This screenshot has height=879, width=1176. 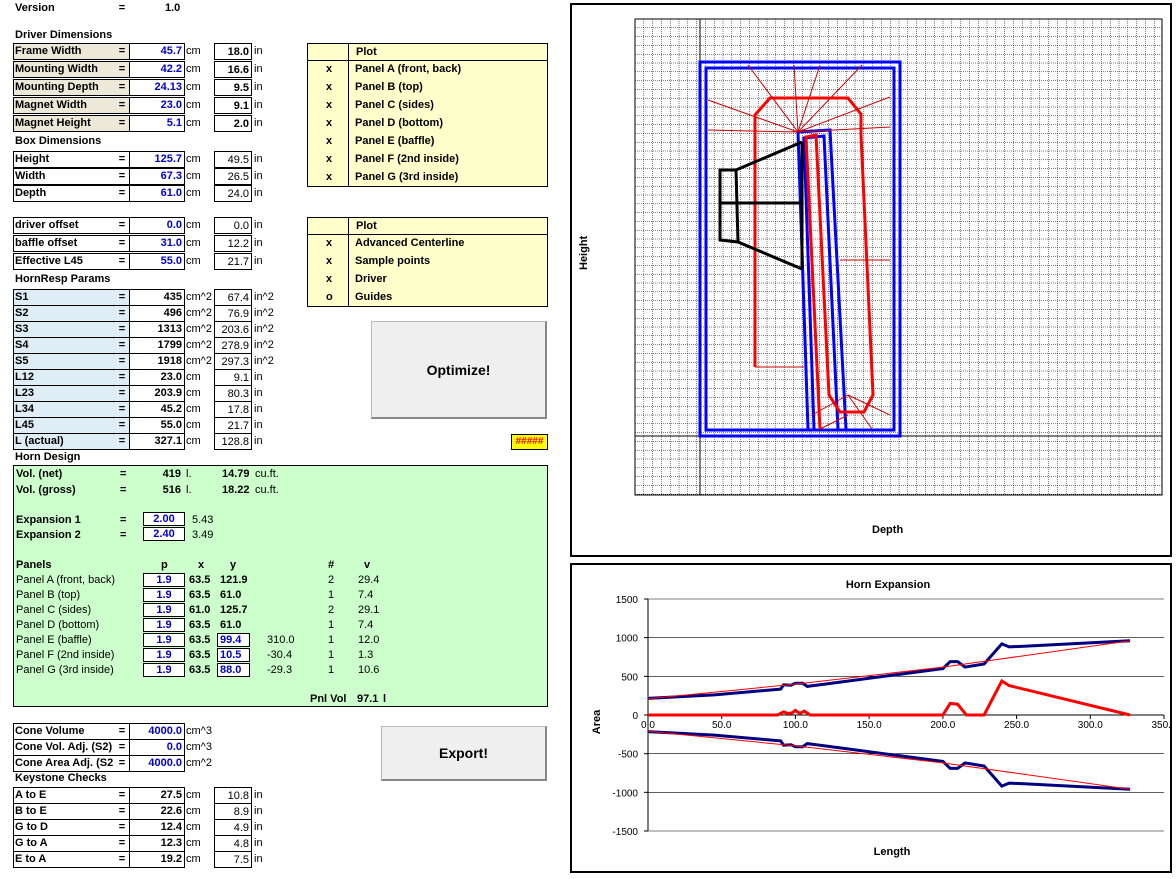 What do you see at coordinates (171, 843) in the screenshot?
I see `keystone_rows-value: 12.3` at bounding box center [171, 843].